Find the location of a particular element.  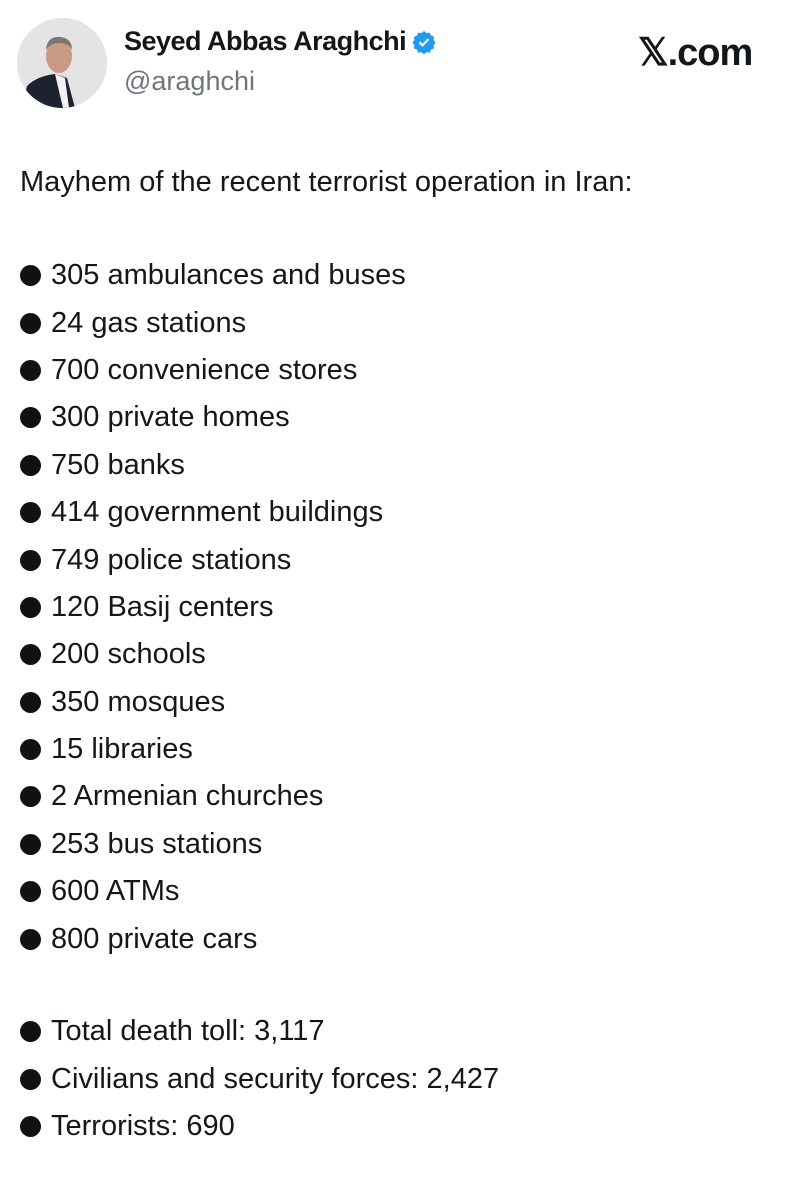

list-item: Civilians and security forces: 2,427 is located at coordinates (259, 1078).